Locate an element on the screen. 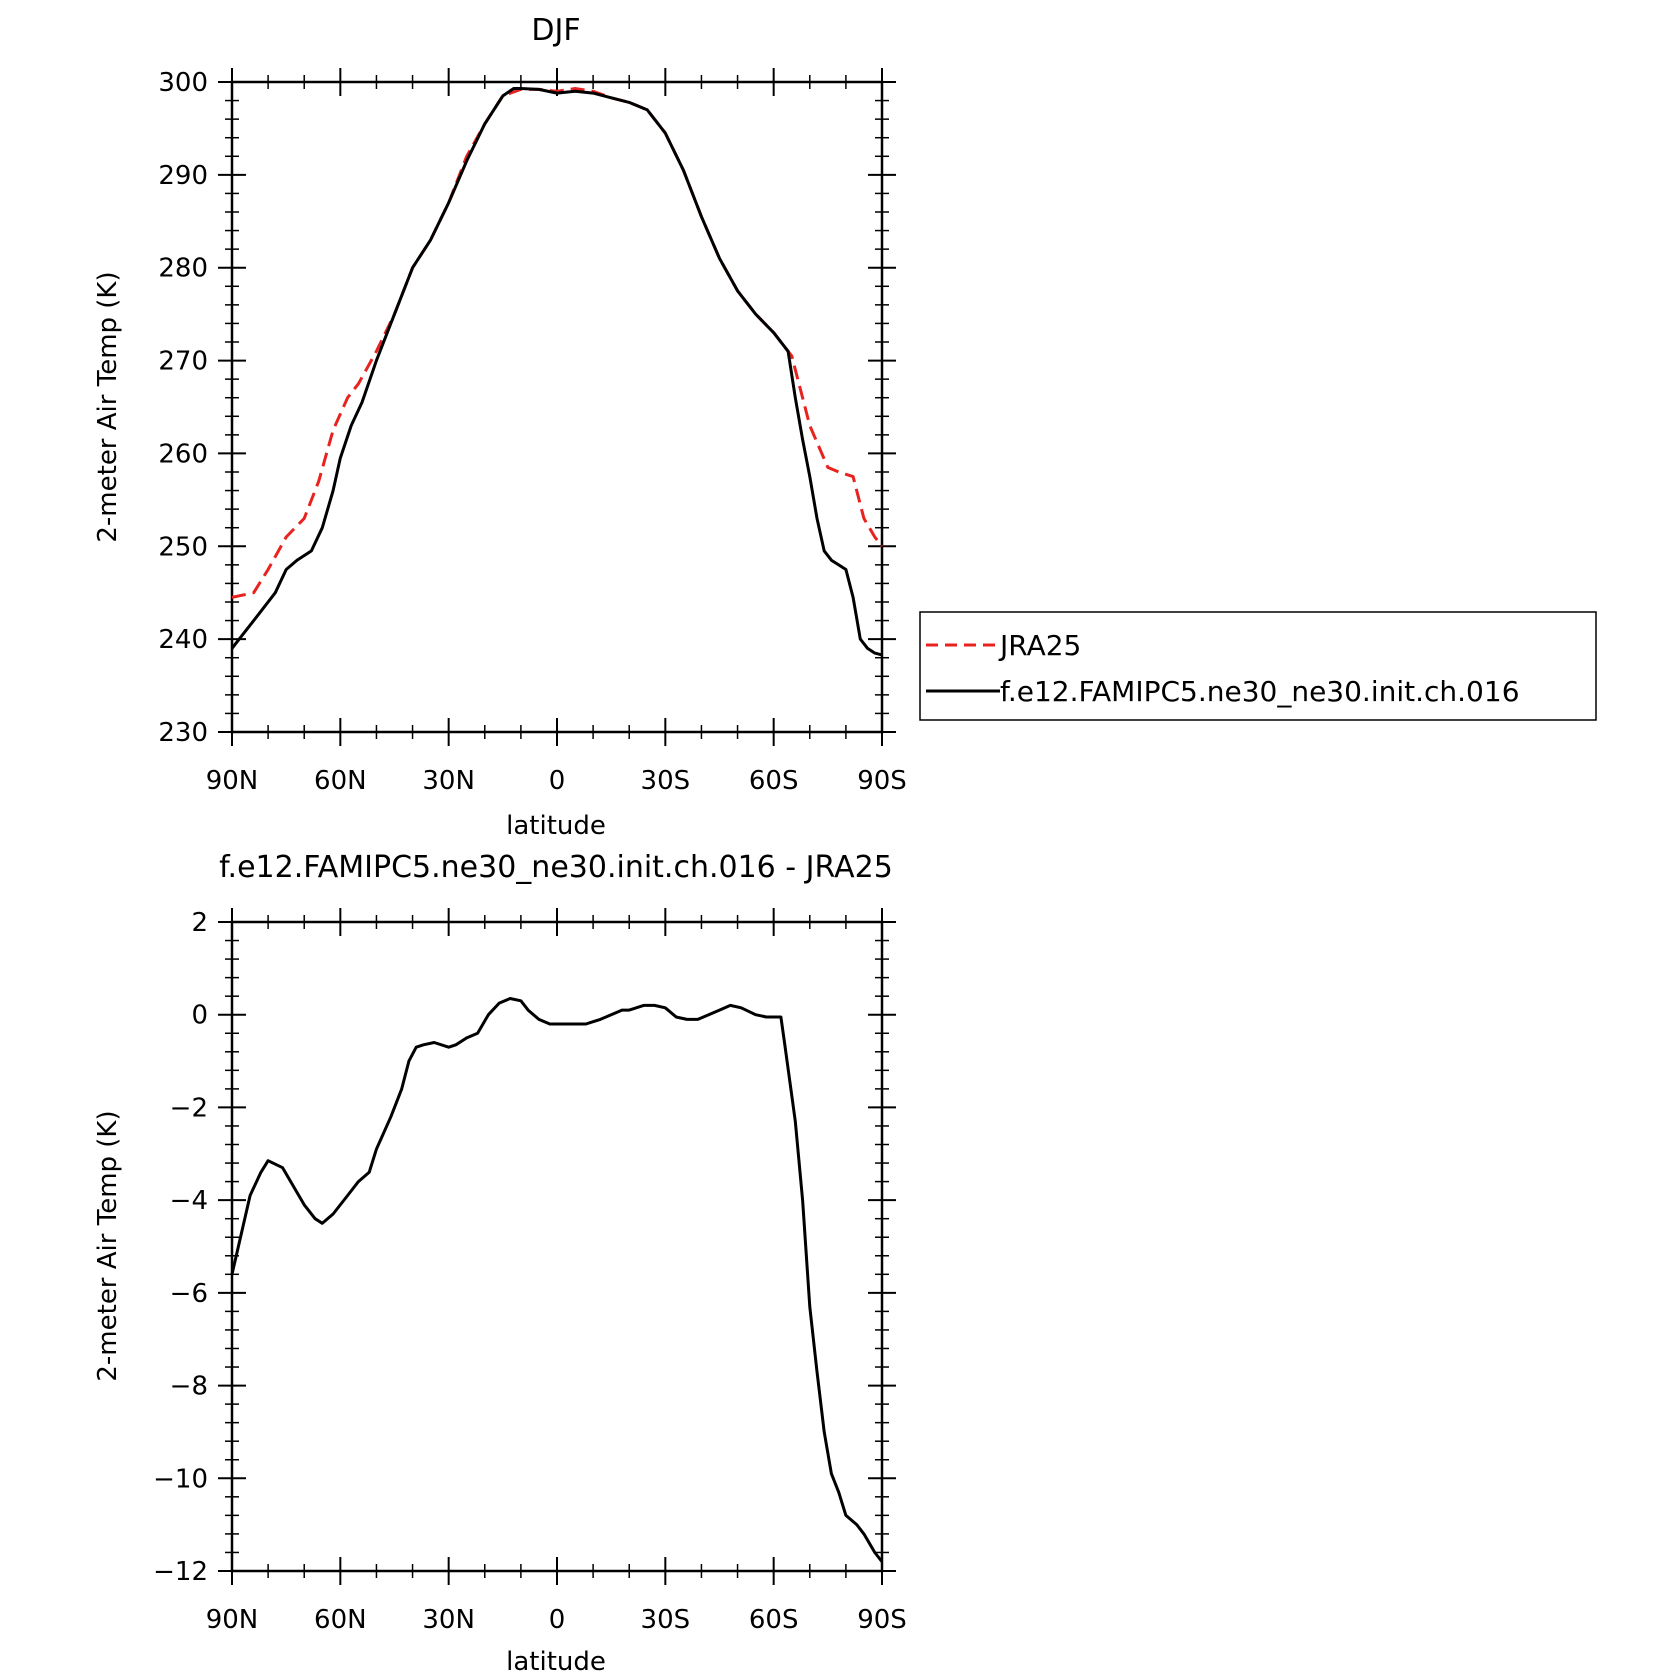 Image resolution: width=1674 pixels, height=1674 pixels. bottom-series-lines is located at coordinates (557, 1280).